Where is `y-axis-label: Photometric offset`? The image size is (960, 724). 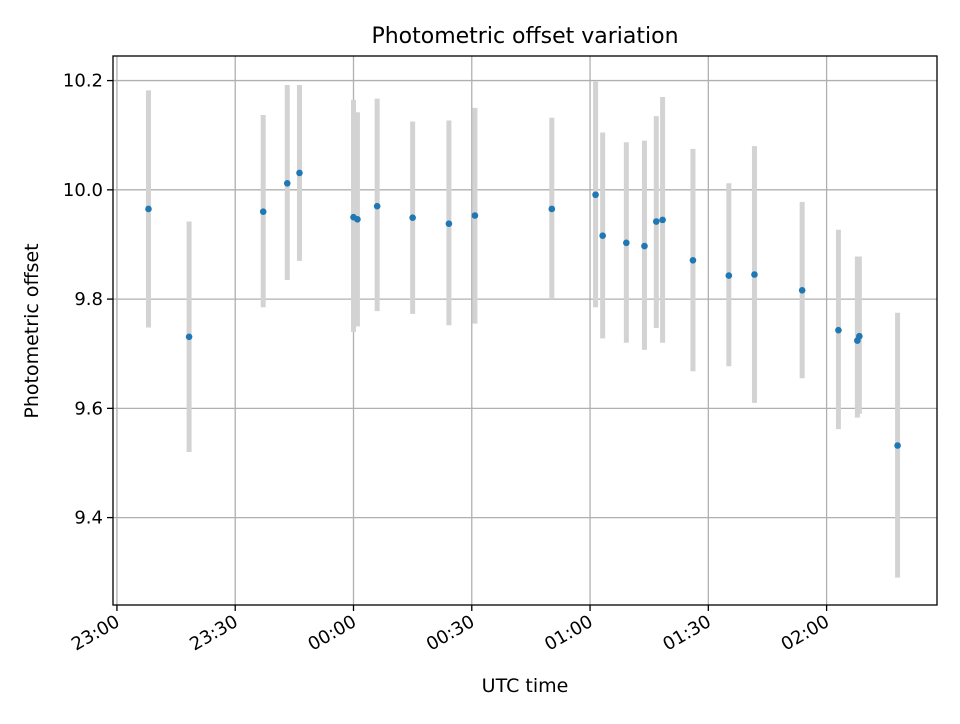
y-axis-label: Photometric offset is located at coordinates (32, 330).